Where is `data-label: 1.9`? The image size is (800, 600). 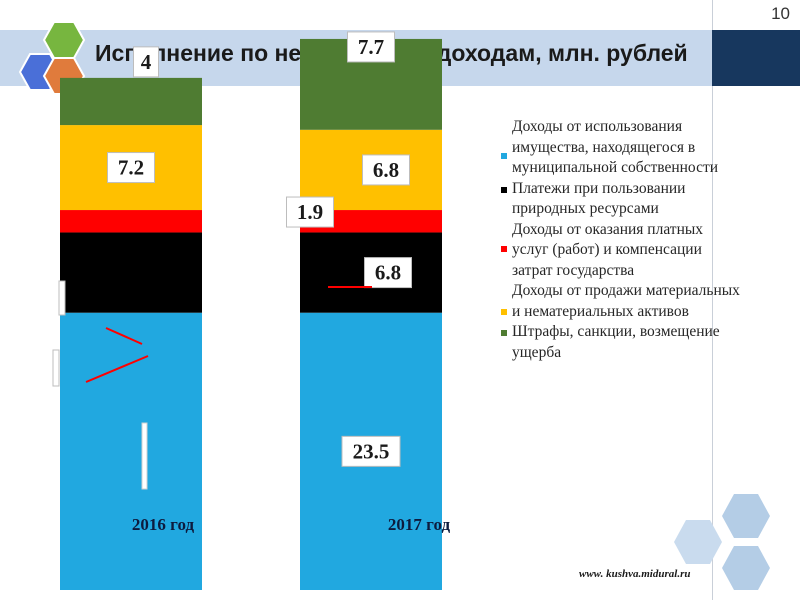 data-label: 1.9 is located at coordinates (310, 212).